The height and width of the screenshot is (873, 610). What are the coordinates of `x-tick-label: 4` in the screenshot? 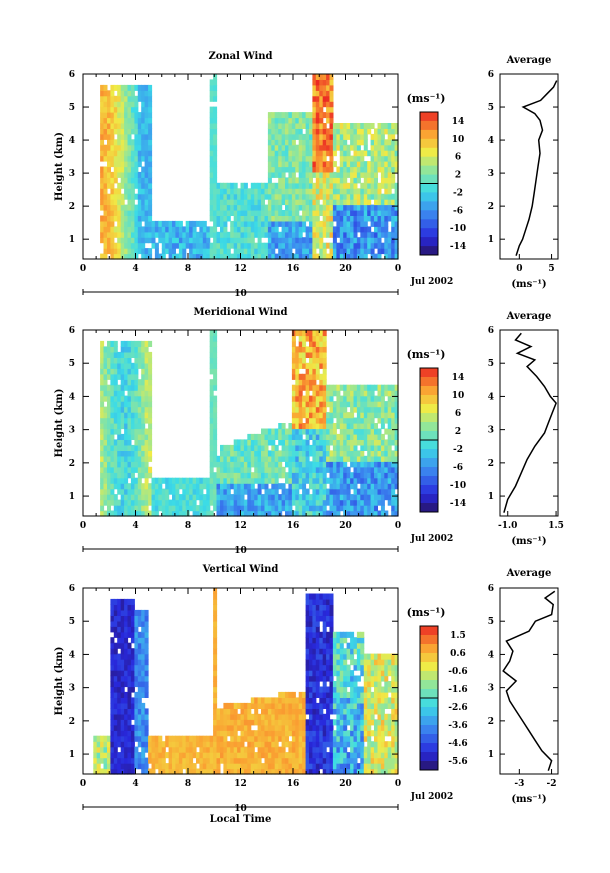 It's located at (135, 784).